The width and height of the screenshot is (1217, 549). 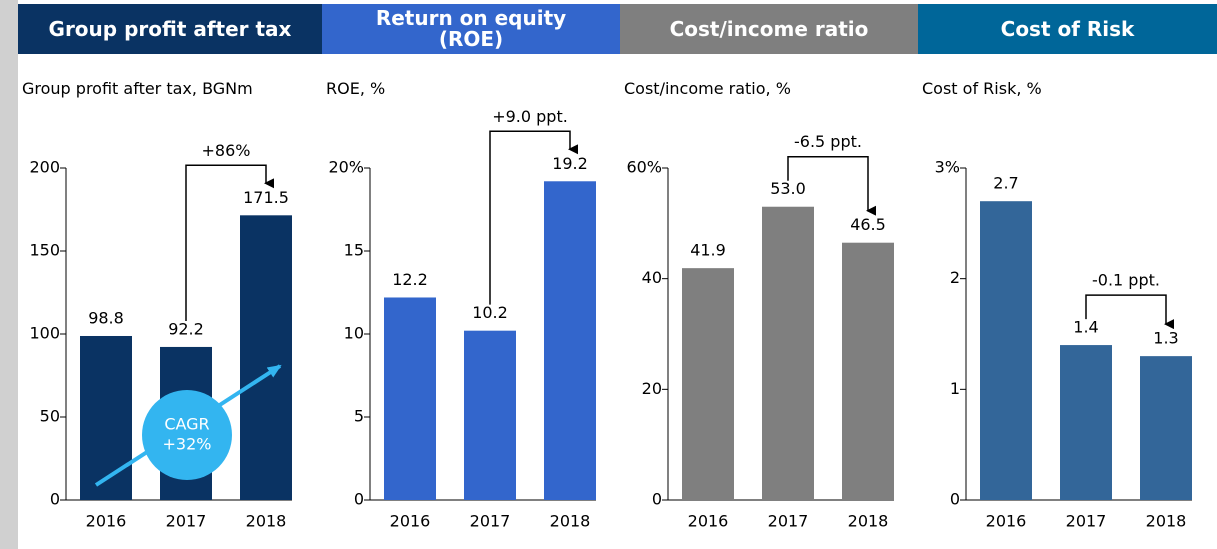 What do you see at coordinates (359, 416) in the screenshot?
I see `y-tick-label: 5` at bounding box center [359, 416].